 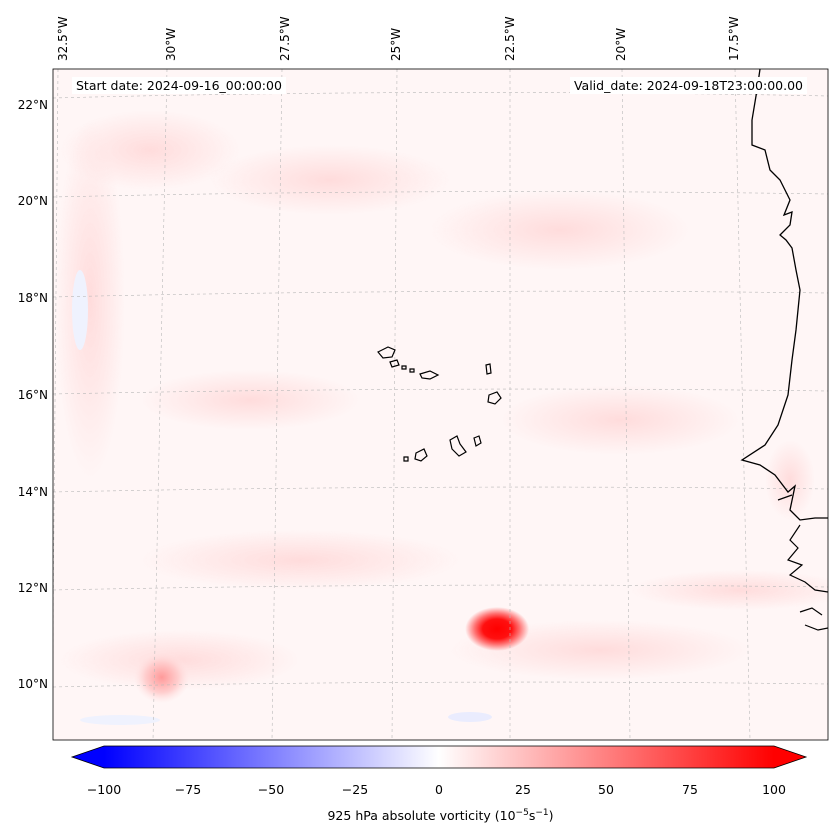 I want to click on colorbar-tick: −25, so click(x=355, y=789).